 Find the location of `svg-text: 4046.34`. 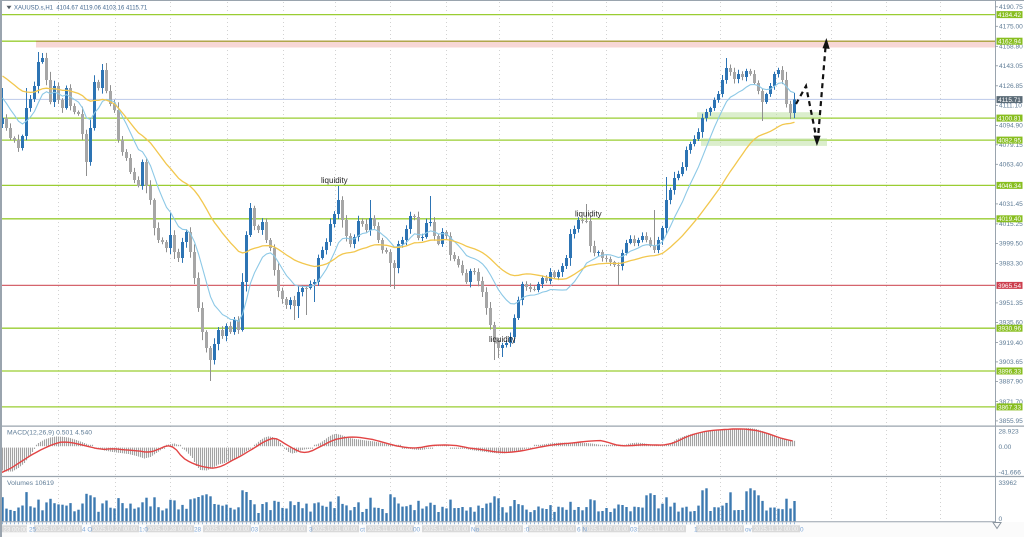

svg-text: 4046.34 is located at coordinates (1010, 186).